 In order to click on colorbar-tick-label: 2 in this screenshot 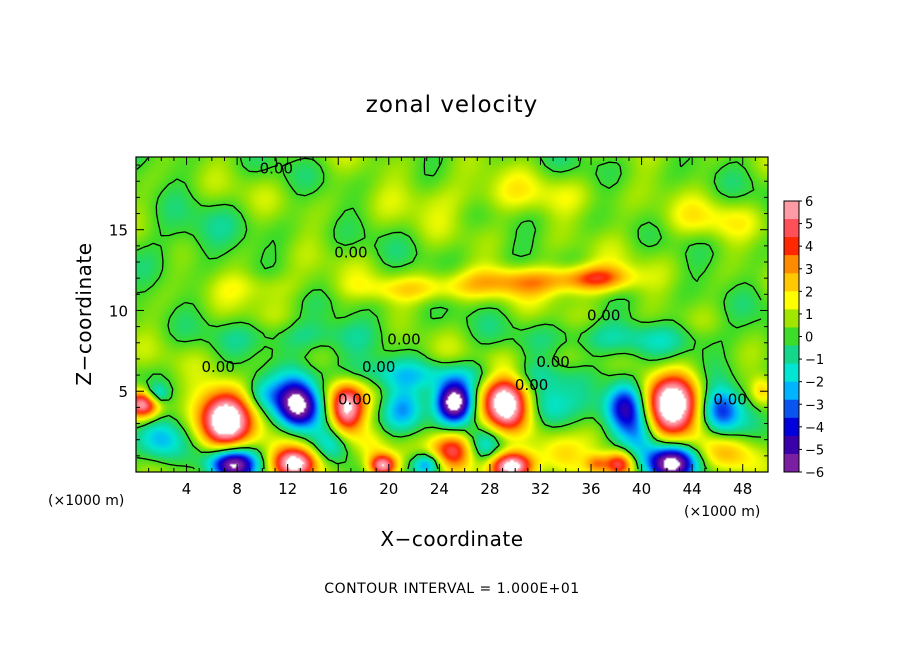, I will do `click(809, 292)`.